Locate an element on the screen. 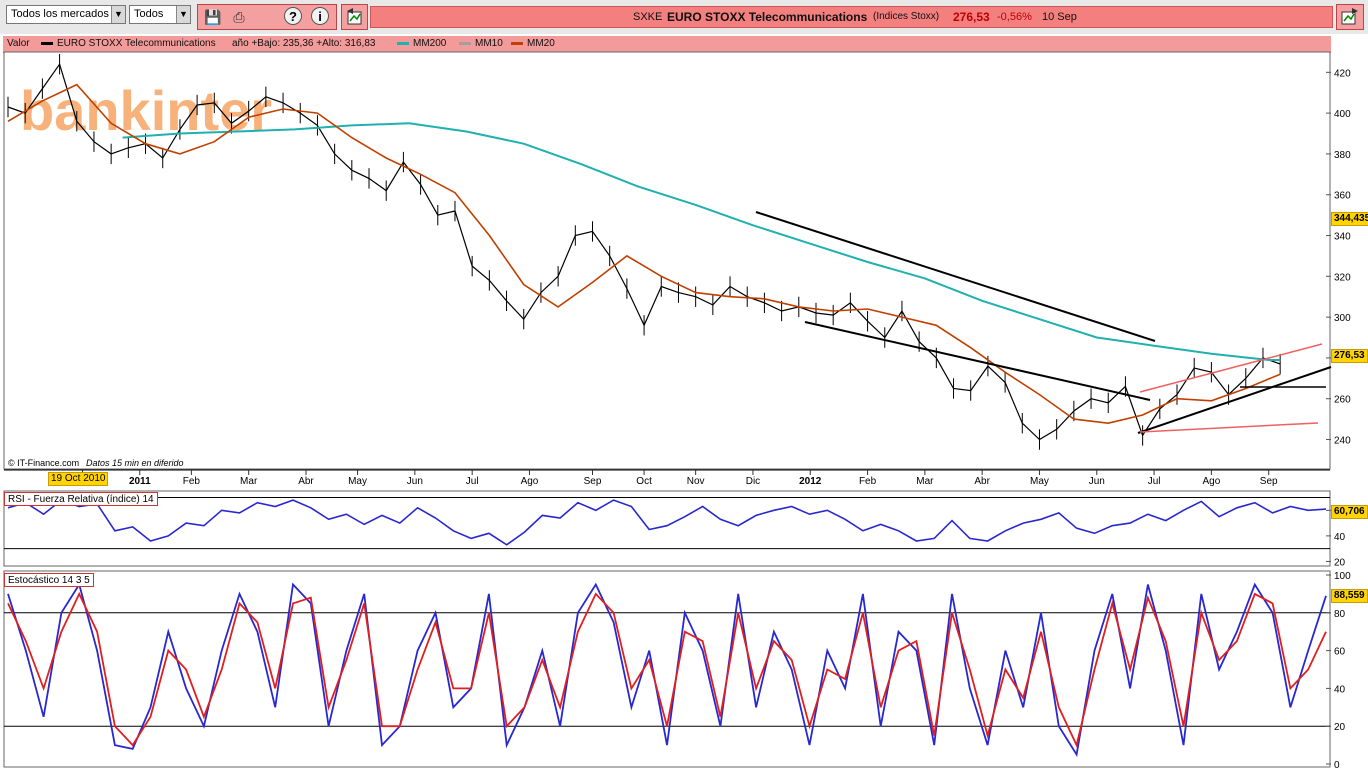  info-icon: i is located at coordinates (320, 16).